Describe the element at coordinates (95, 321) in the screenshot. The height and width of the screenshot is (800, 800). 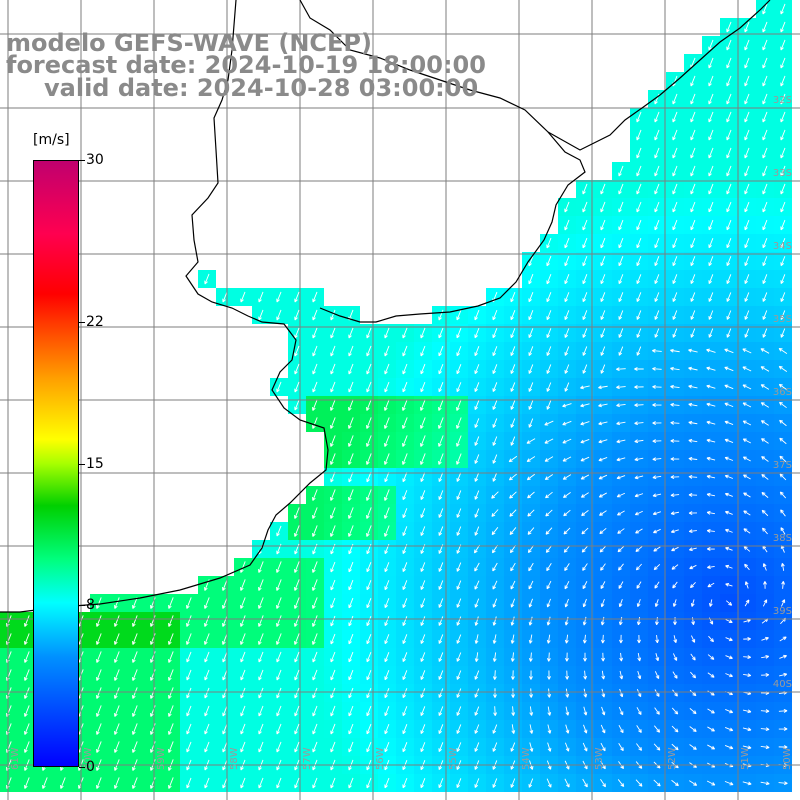
I see `colorbar-tick-label: 22` at that location.